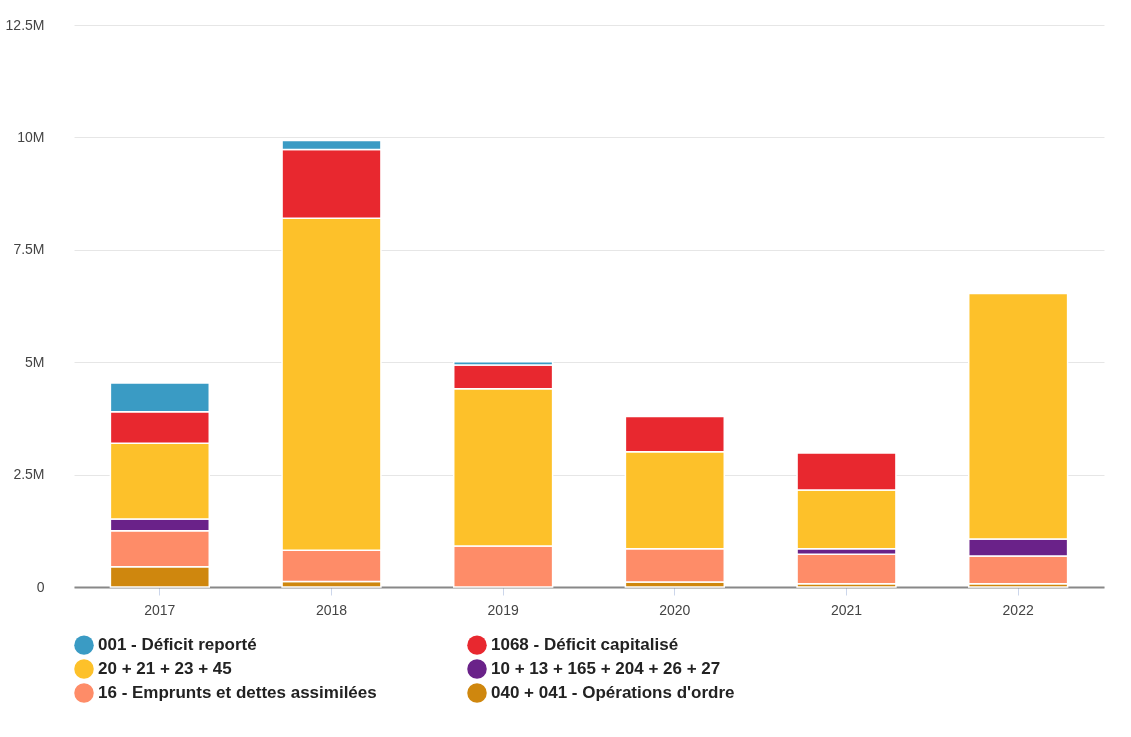 Image resolution: width=1131 pixels, height=737 pixels. Describe the element at coordinates (613, 692) in the screenshot. I see `legend-label: 040 + 041 - Opérations d'ordre` at that location.